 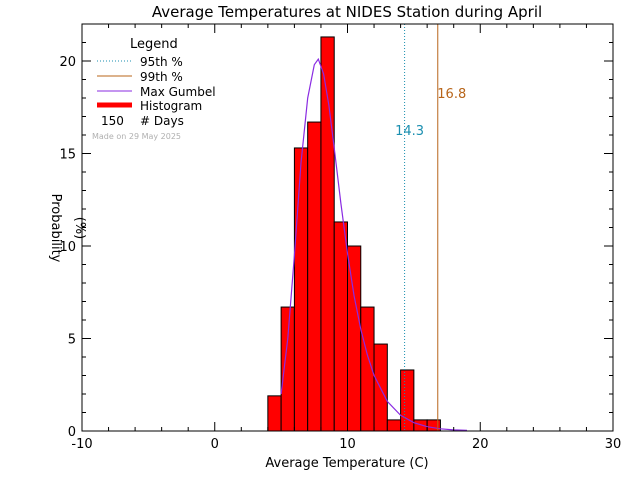 What do you see at coordinates (55, 228) in the screenshot?
I see `y-axis-label: Probability` at bounding box center [55, 228].